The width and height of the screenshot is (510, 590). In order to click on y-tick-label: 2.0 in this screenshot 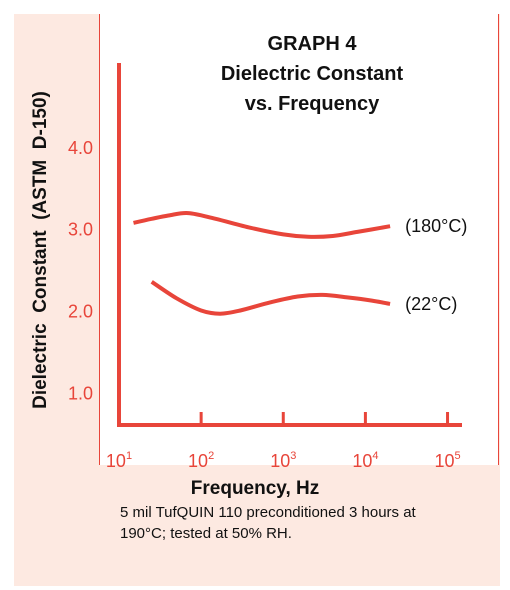, I will do `click(80, 311)`.